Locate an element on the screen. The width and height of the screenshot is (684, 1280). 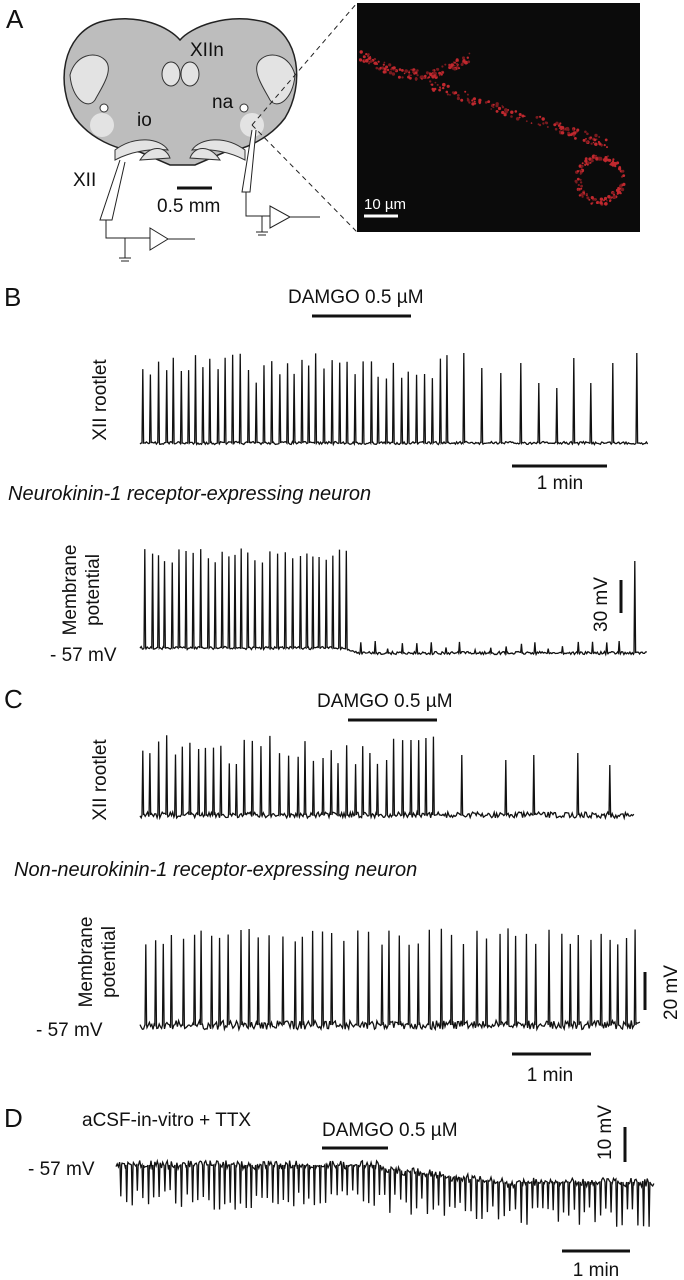
scale-label: 0.5 mm is located at coordinates (188, 206).